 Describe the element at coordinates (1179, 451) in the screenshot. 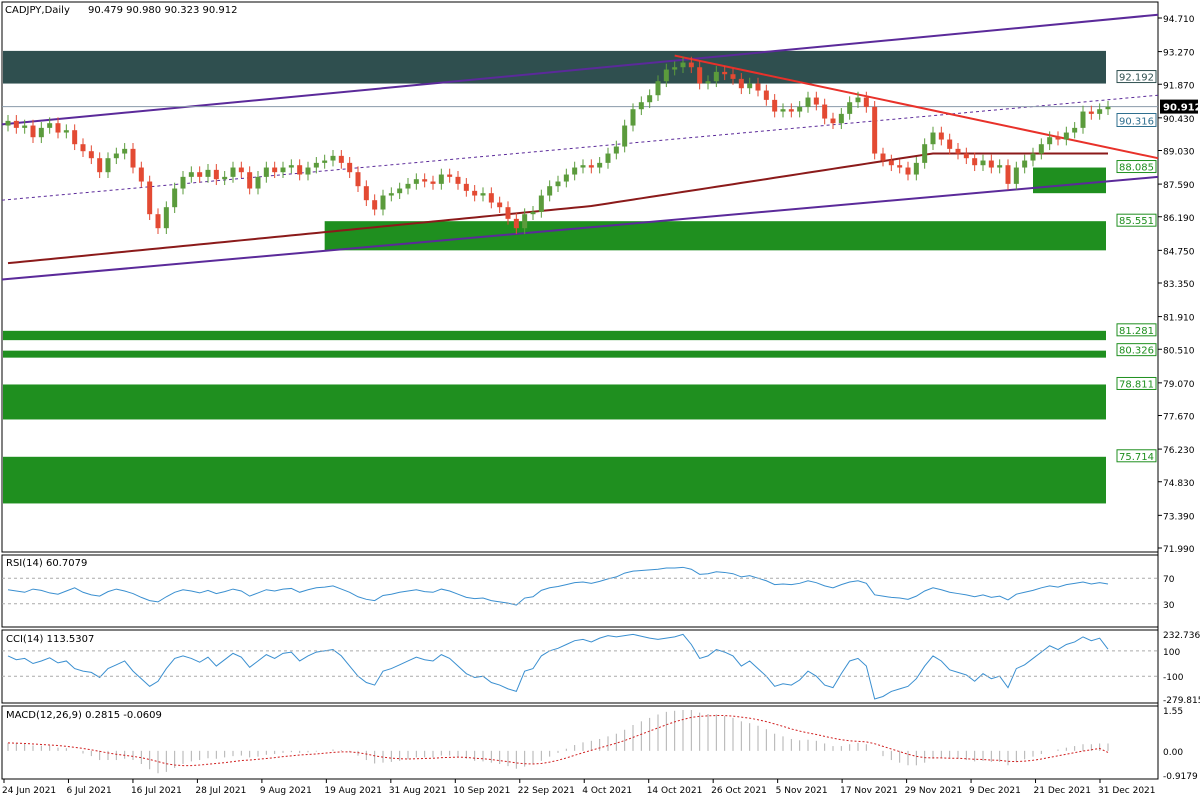

I see `price-tick-label: 76.230` at that location.